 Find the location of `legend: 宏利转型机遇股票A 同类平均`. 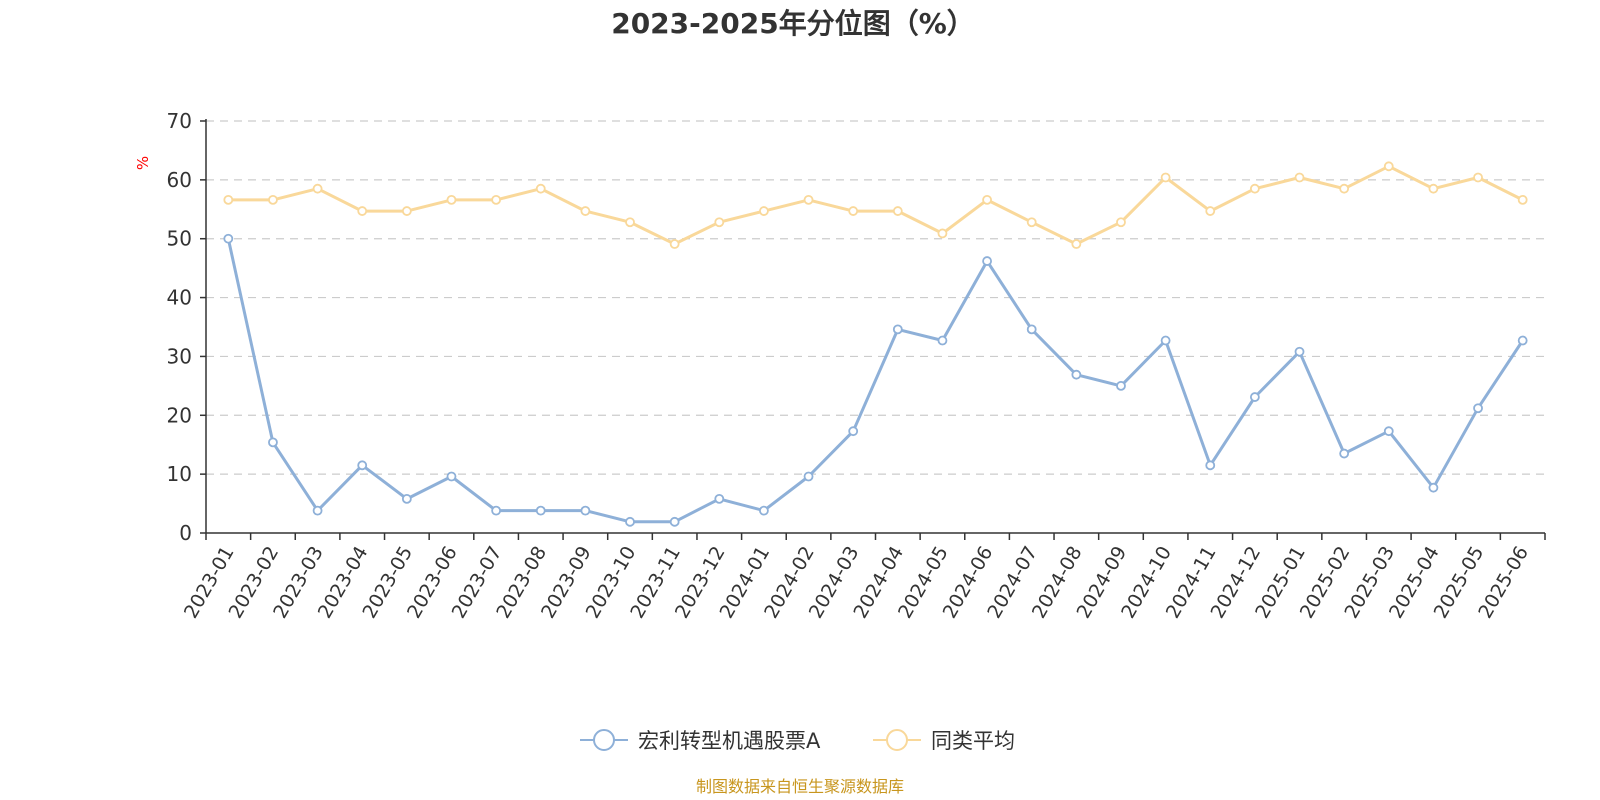

legend: 宏利转型机遇股票A 同类平均 is located at coordinates (797, 741).